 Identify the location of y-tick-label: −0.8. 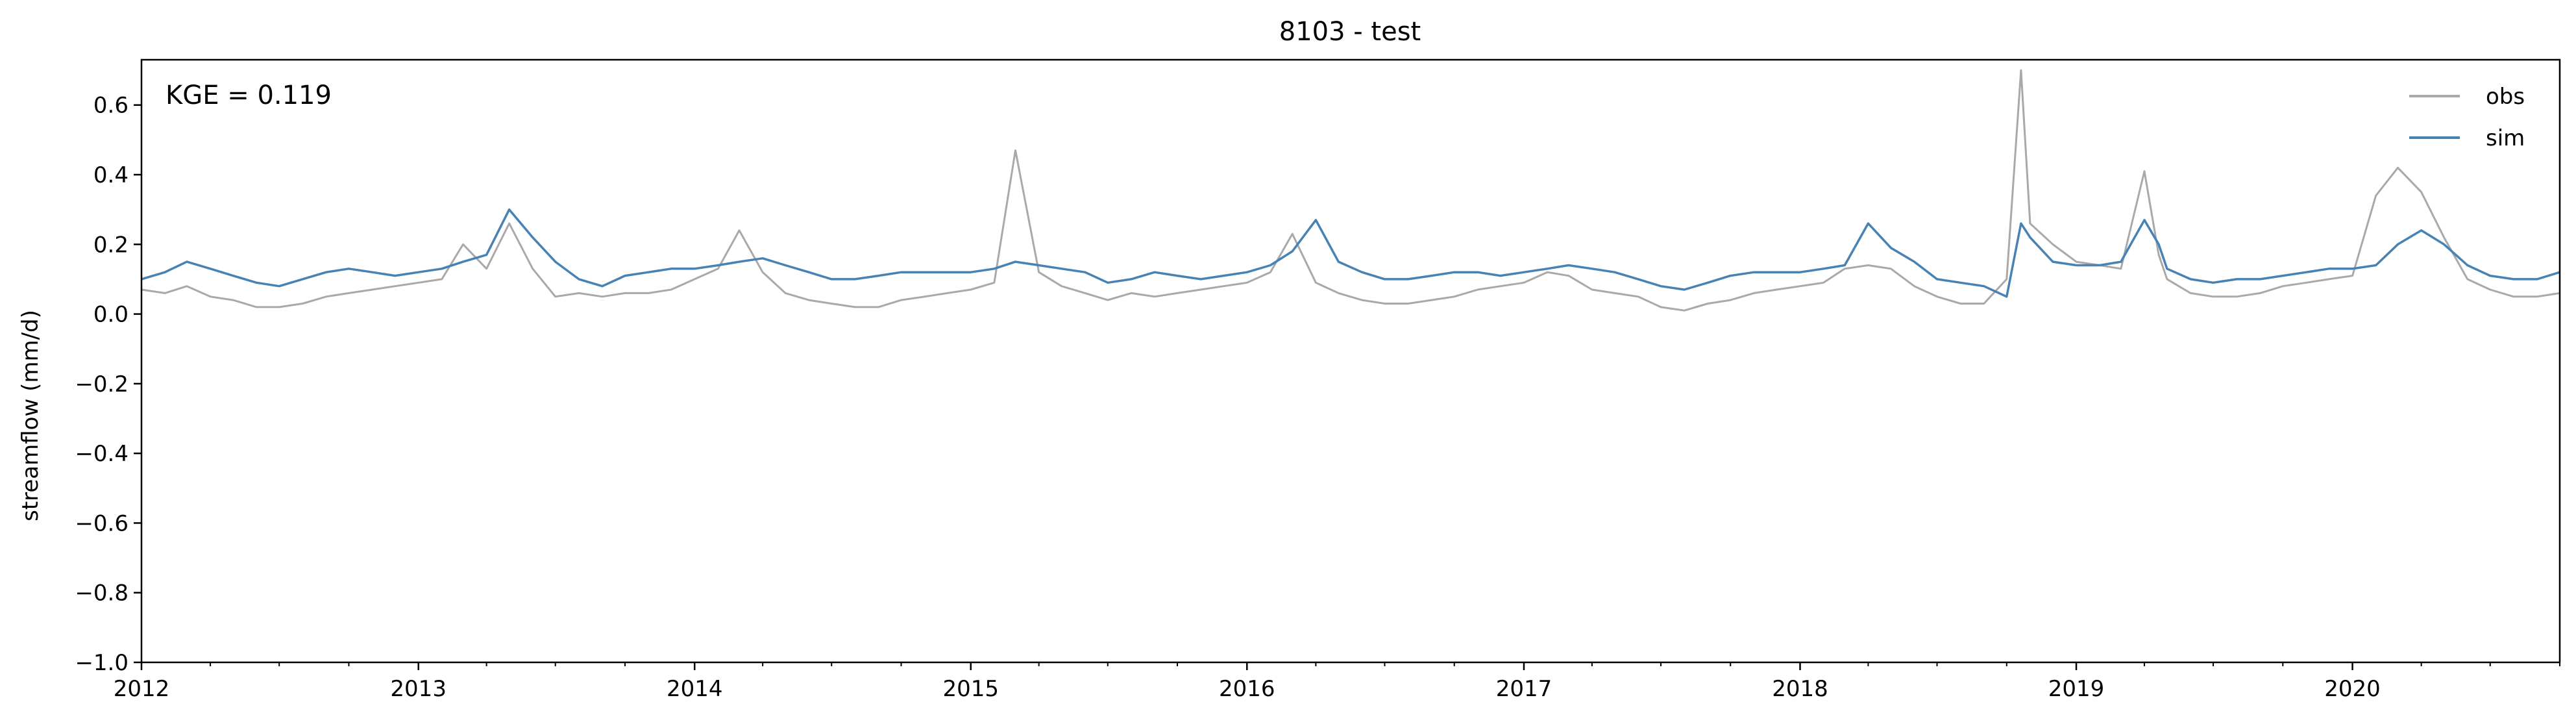
(102, 594).